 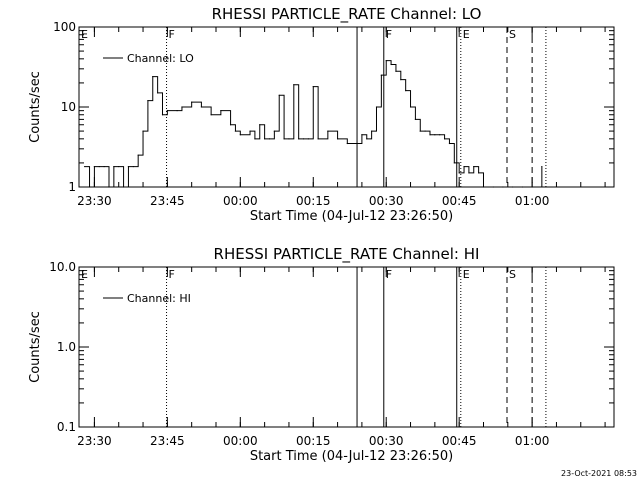 I want to click on y-tick-label: 1.0, so click(x=66, y=347).